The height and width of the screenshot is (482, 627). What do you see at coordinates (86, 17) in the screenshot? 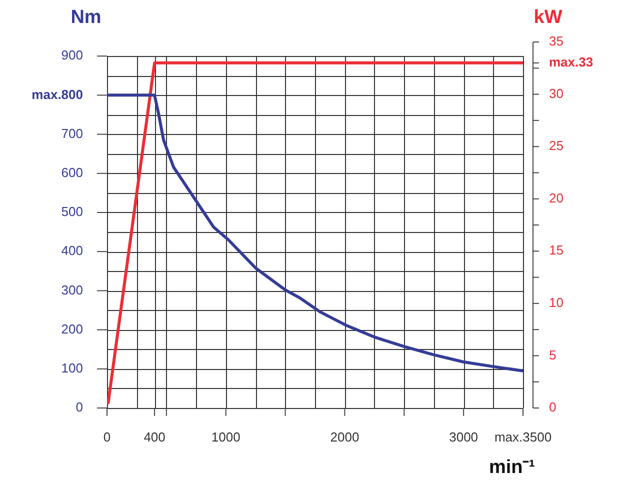
I see `y-axis-title: Nm` at bounding box center [86, 17].